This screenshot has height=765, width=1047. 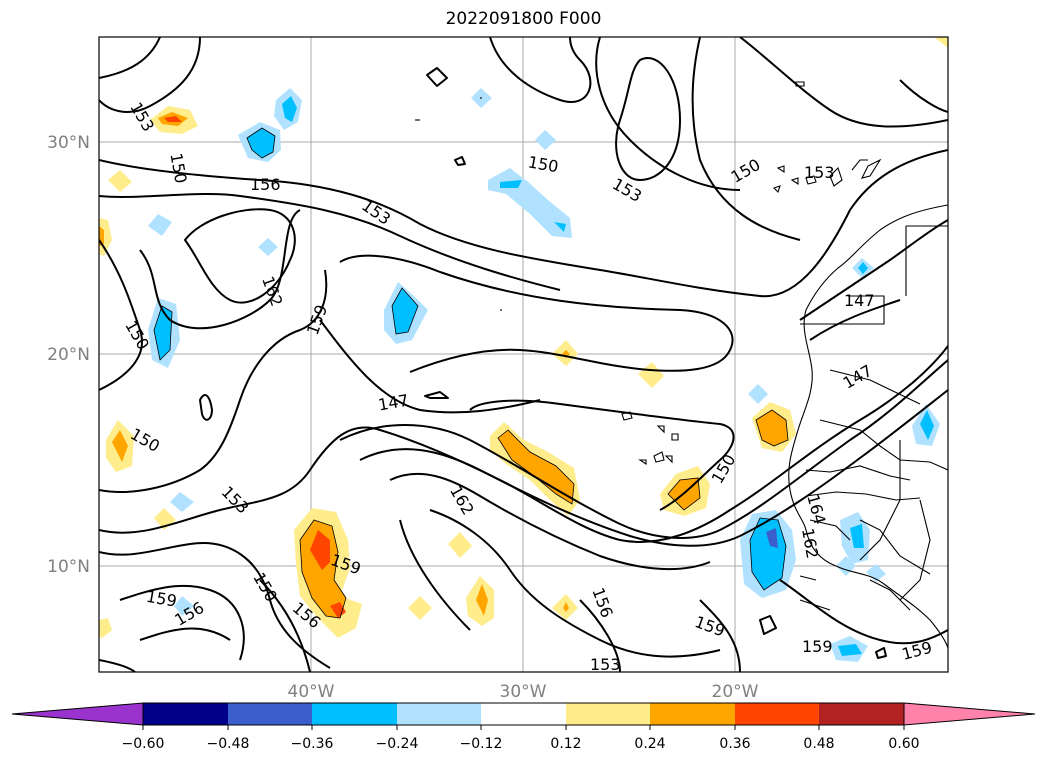 I want to click on colorbar-extend-high, so click(x=969, y=714).